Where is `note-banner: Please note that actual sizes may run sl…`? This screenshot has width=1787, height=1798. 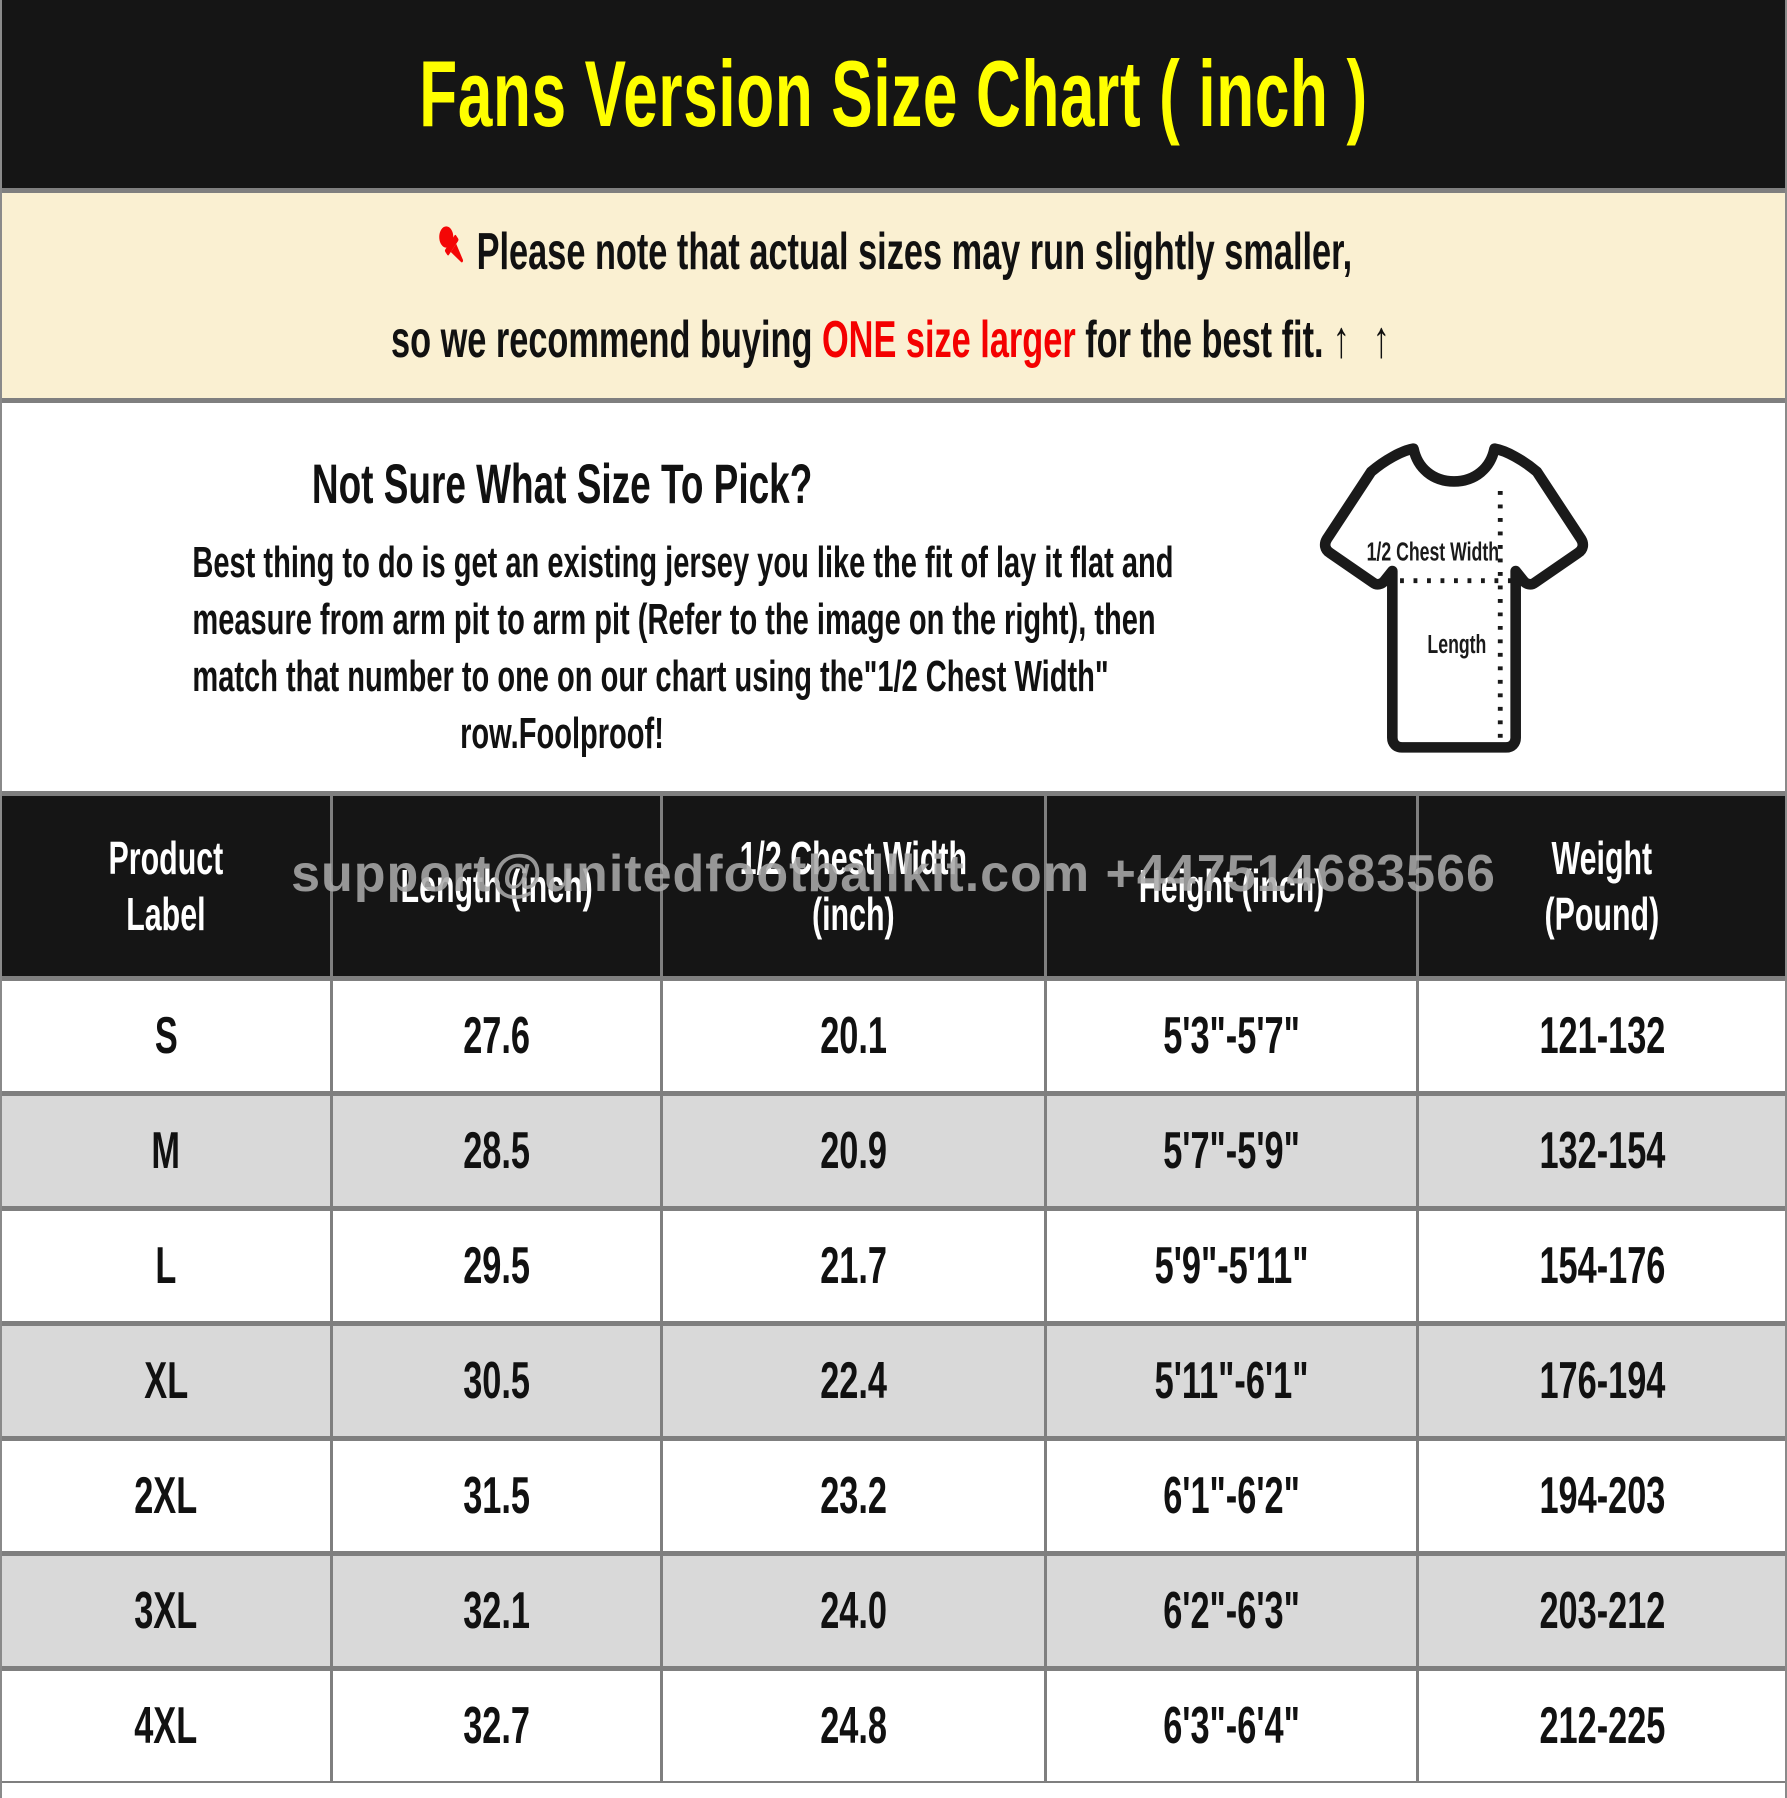
note-banner: Please note that actual sizes may run sl… is located at coordinates (893, 298).